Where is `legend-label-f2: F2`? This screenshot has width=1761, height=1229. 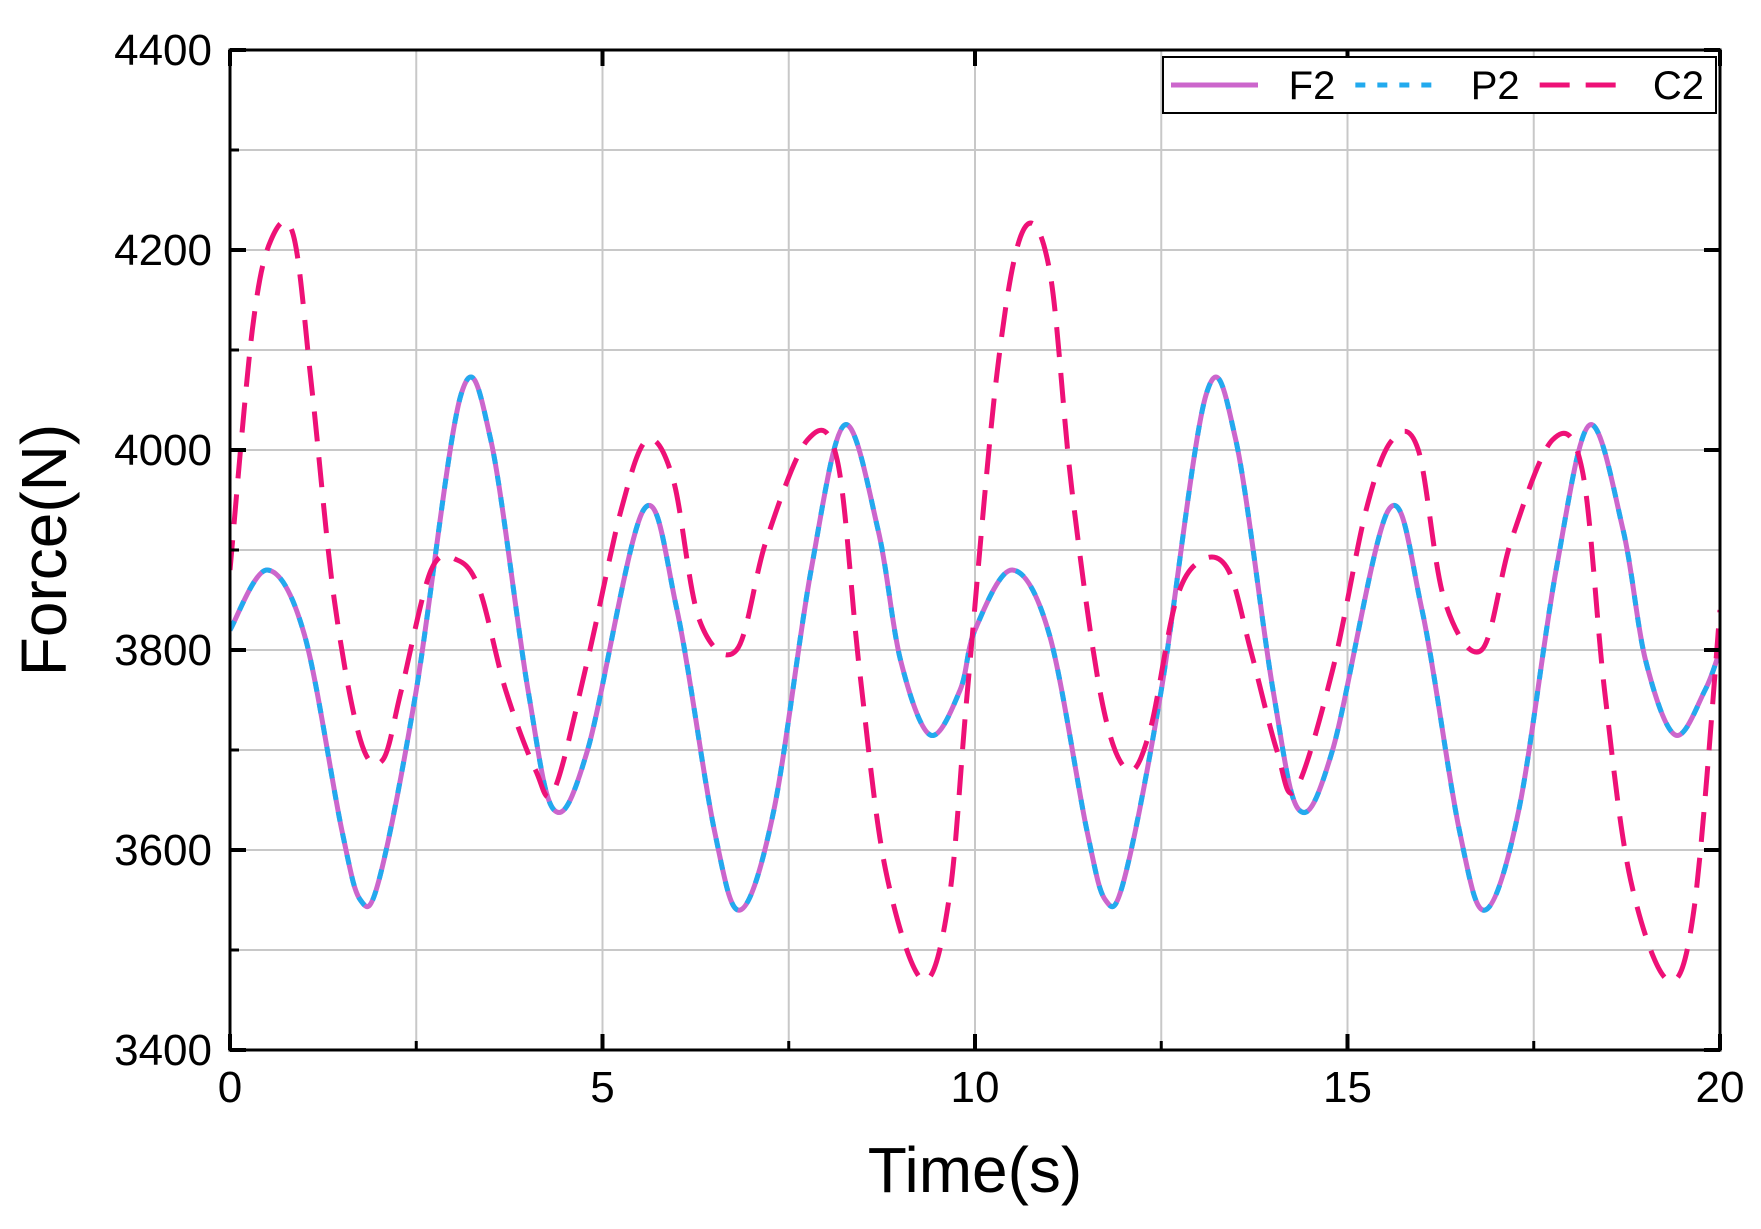
legend-label-f2: F2 is located at coordinates (1312, 86).